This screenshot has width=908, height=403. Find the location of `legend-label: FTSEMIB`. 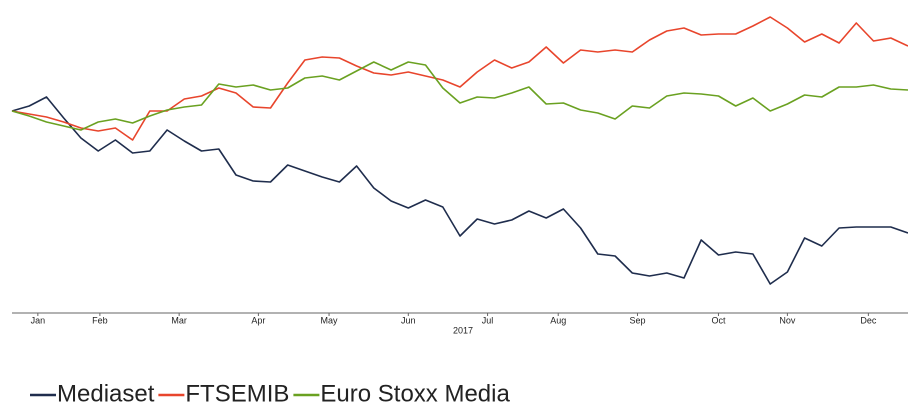

legend-label: FTSEMIB is located at coordinates (237, 391).